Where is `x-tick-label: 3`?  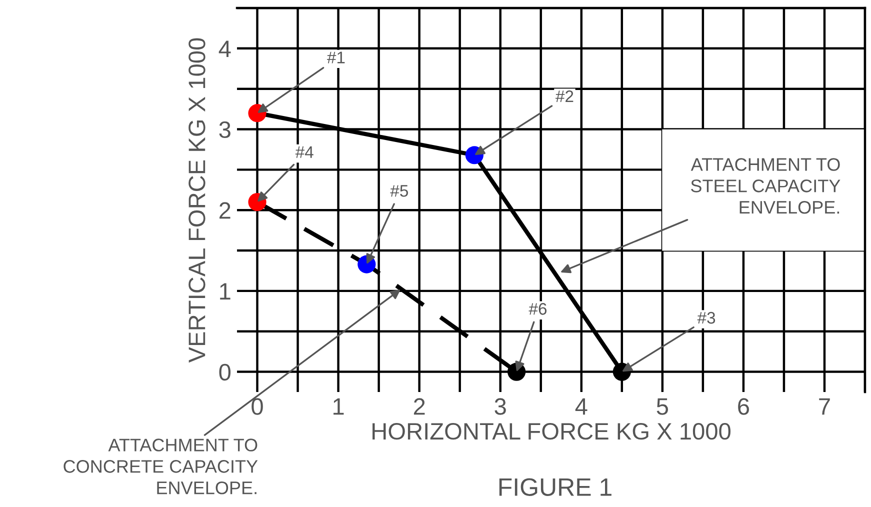
x-tick-label: 3 is located at coordinates (500, 406).